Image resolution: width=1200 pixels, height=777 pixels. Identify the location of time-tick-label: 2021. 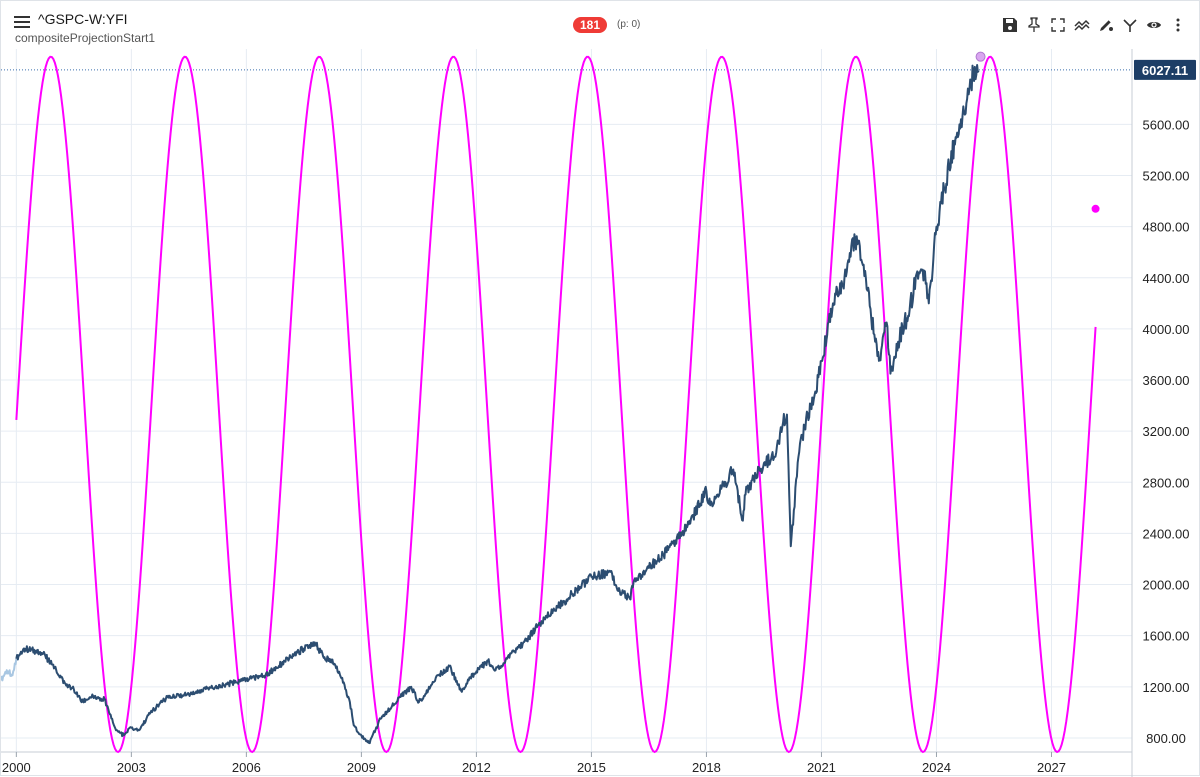
(821, 767).